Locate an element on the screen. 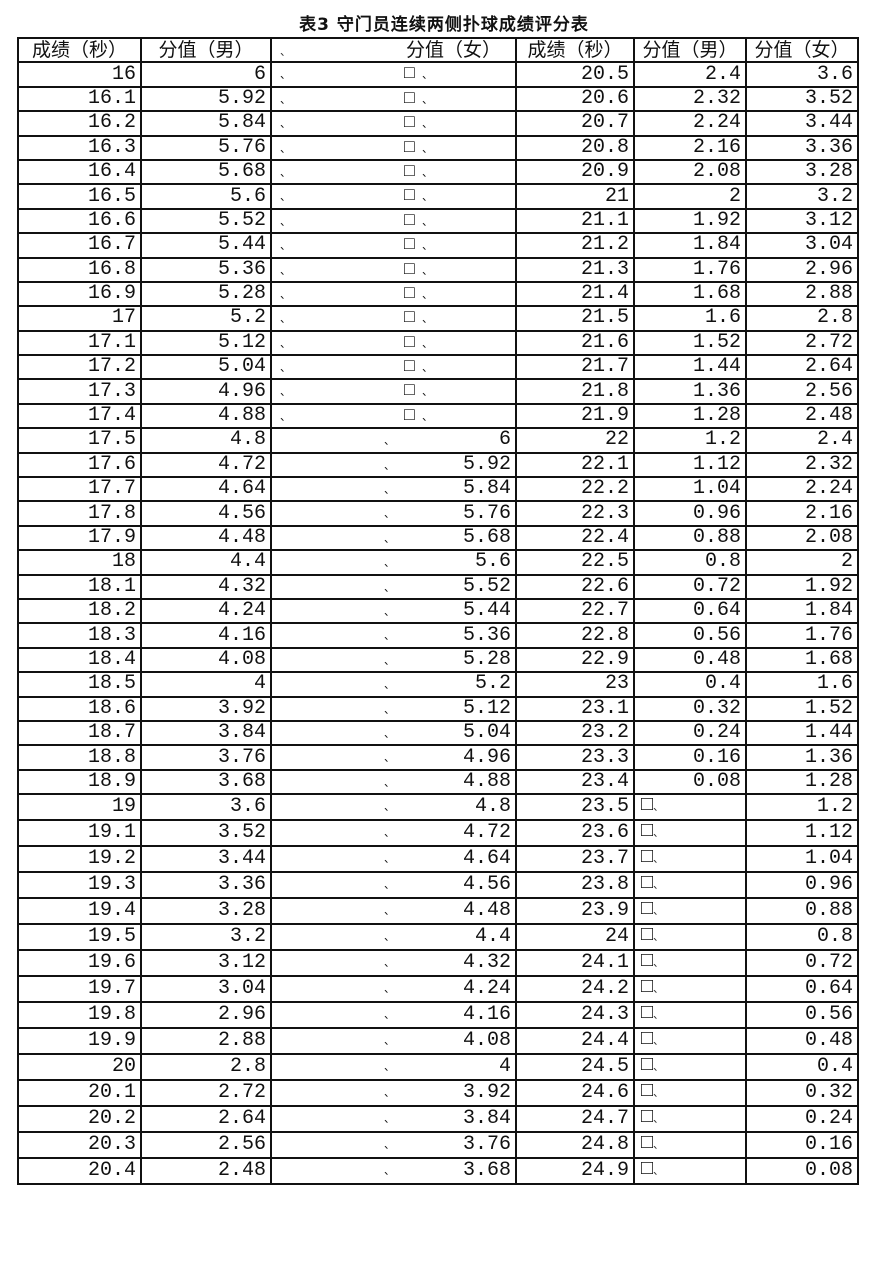 Image resolution: width=888 pixels, height=1264 pixels. cell-female-score: 、 □、 is located at coordinates (393, 294).